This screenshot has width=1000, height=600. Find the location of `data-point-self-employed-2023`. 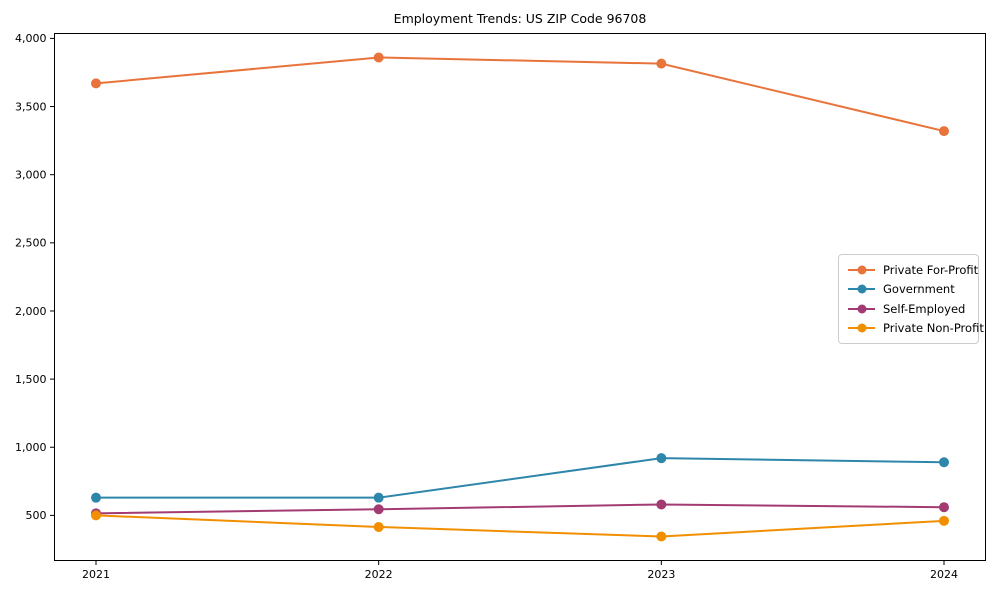

data-point-self-employed-2023 is located at coordinates (661, 504).